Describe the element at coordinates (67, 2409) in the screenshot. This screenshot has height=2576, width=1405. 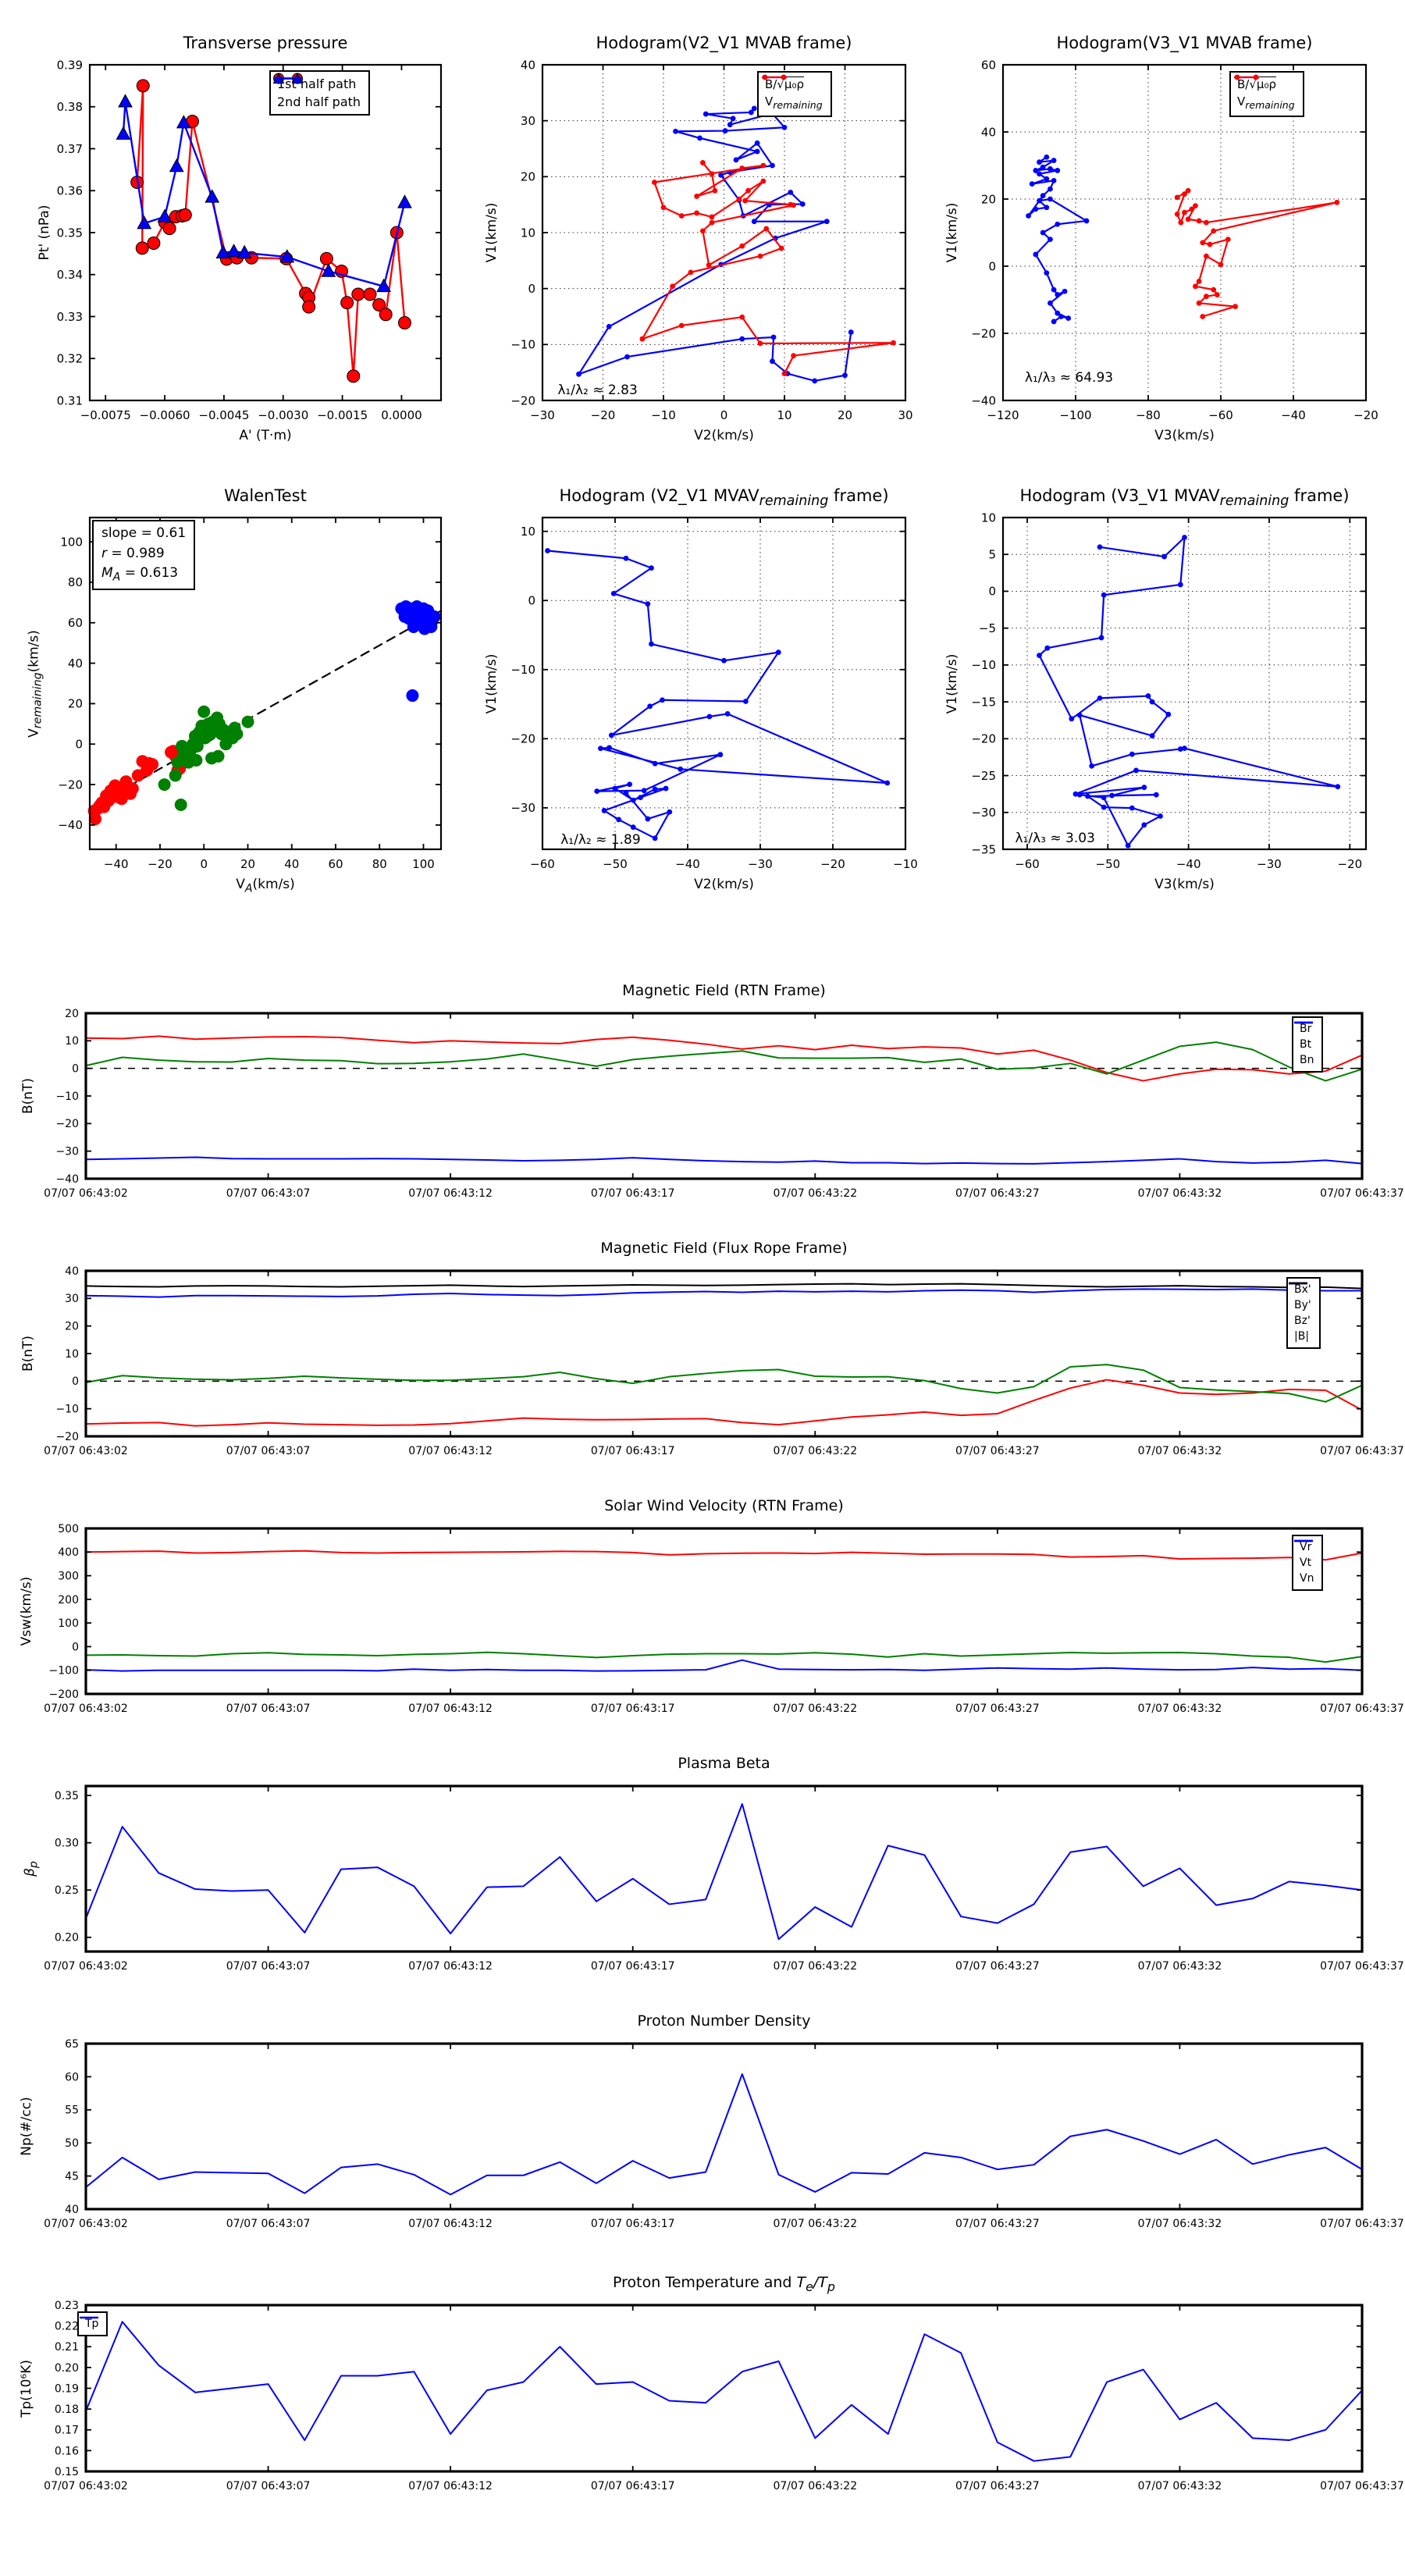
I see `svg-text: 0.18` at that location.